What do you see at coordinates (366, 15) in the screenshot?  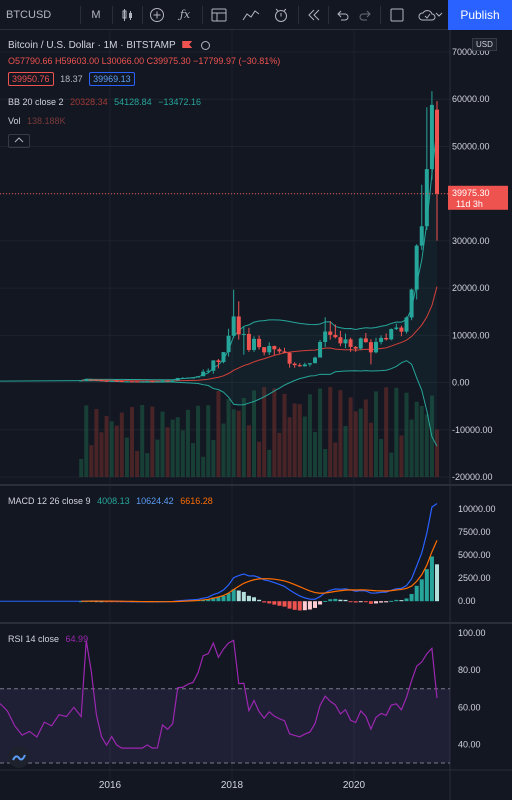 I see `redo-icon` at bounding box center [366, 15].